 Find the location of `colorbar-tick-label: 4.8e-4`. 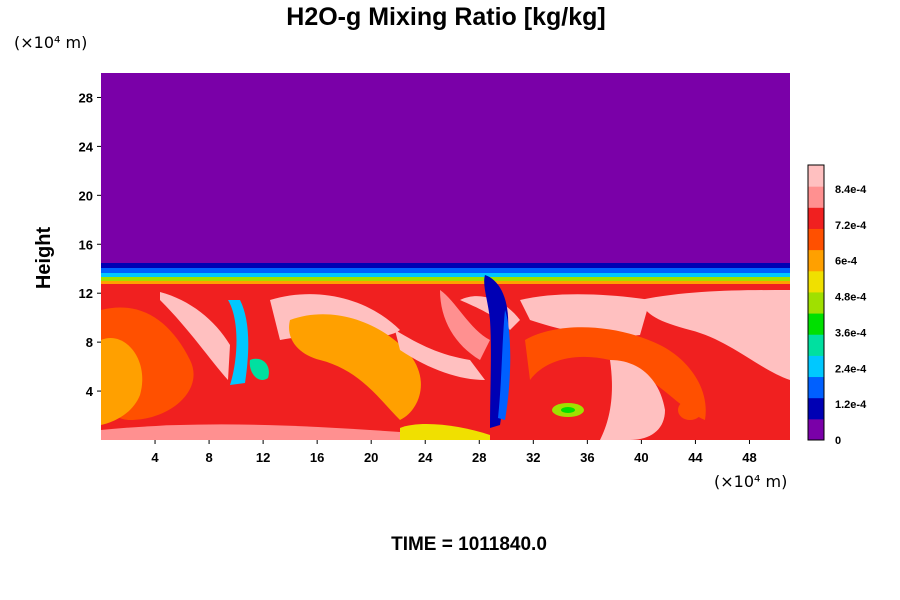

colorbar-tick-label: 4.8e-4 is located at coordinates (851, 298).